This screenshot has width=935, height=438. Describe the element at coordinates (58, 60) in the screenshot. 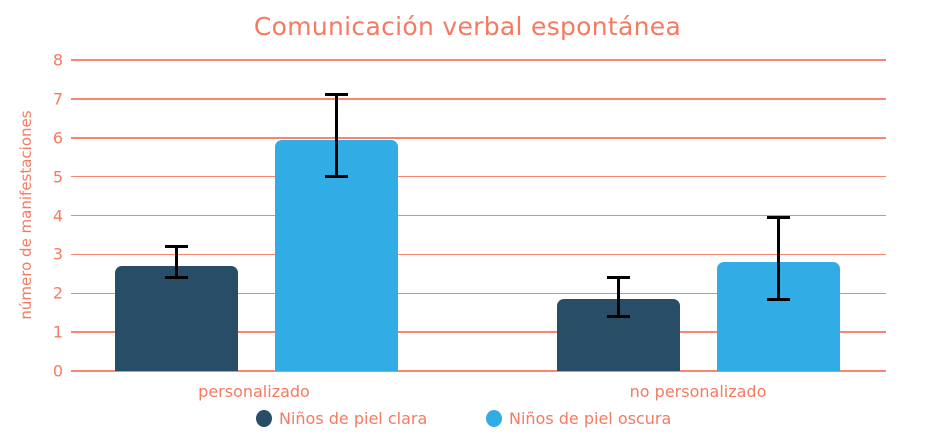

I see `y-tick-label: 8` at that location.